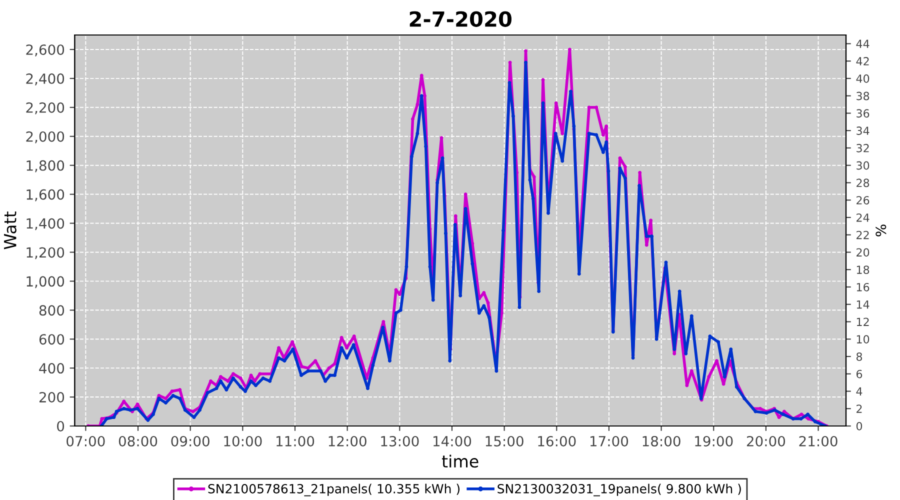  I want to click on y2-tick-label: 8, so click(859, 356).